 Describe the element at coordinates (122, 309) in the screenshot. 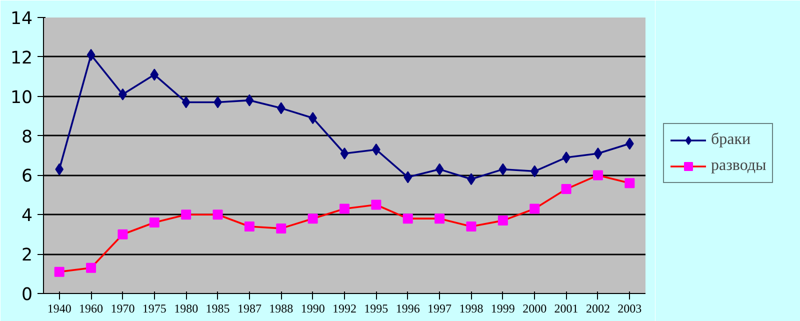

I see `x-tick-label: 1970` at that location.